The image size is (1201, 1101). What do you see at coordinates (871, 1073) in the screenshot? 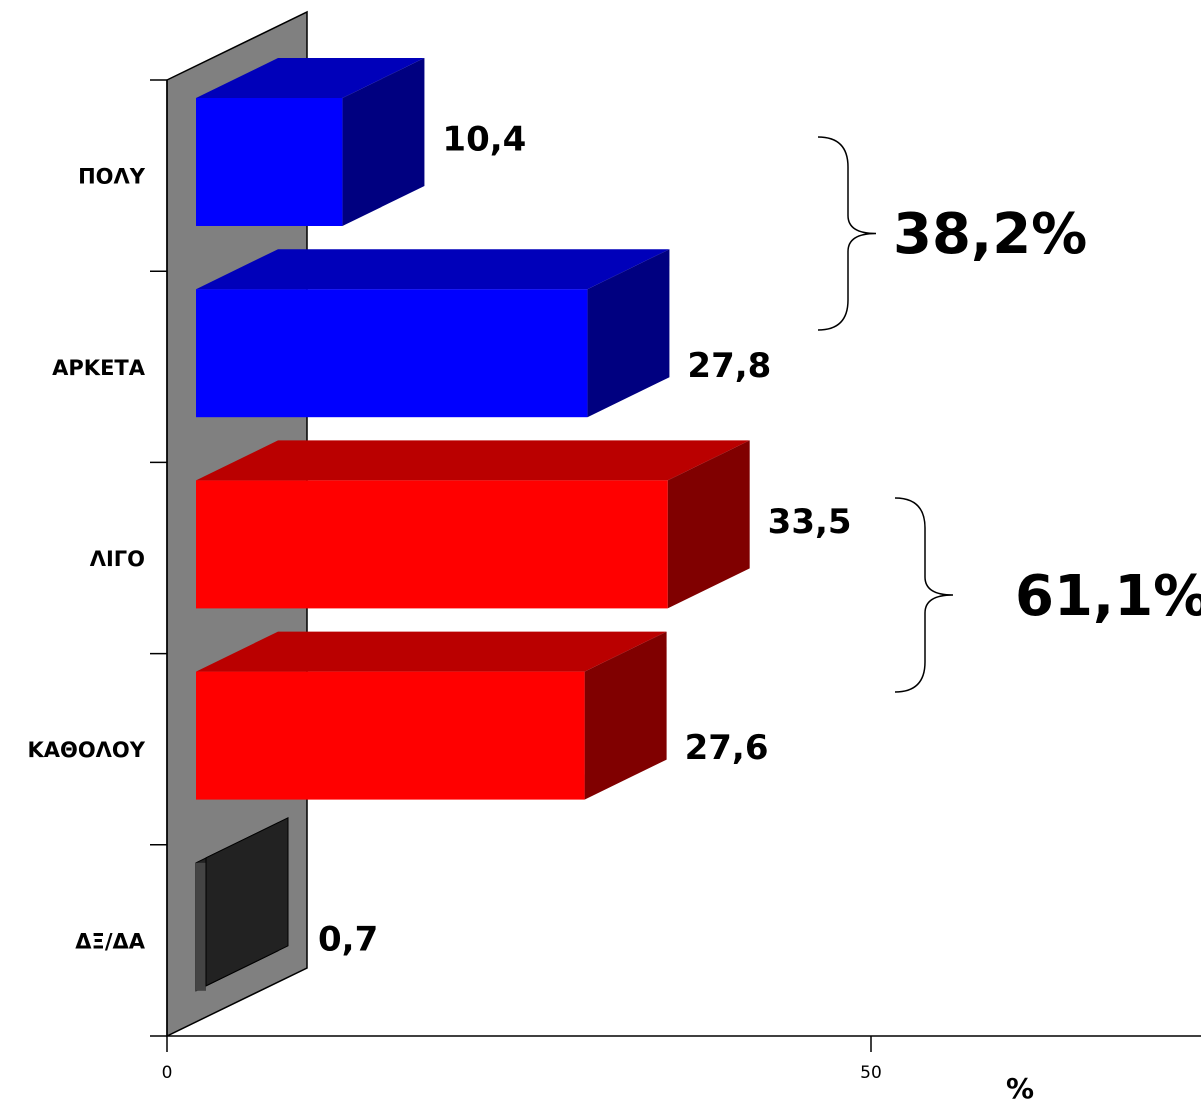
I see `x-tick-label: 50` at bounding box center [871, 1073].